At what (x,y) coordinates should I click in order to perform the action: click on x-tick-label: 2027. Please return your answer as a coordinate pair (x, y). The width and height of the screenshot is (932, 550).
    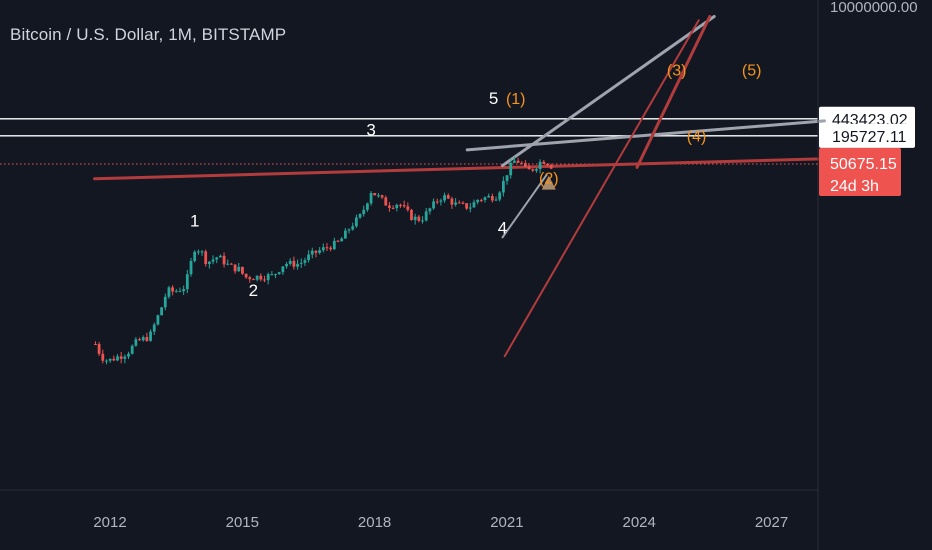
    Looking at the image, I should click on (771, 522).